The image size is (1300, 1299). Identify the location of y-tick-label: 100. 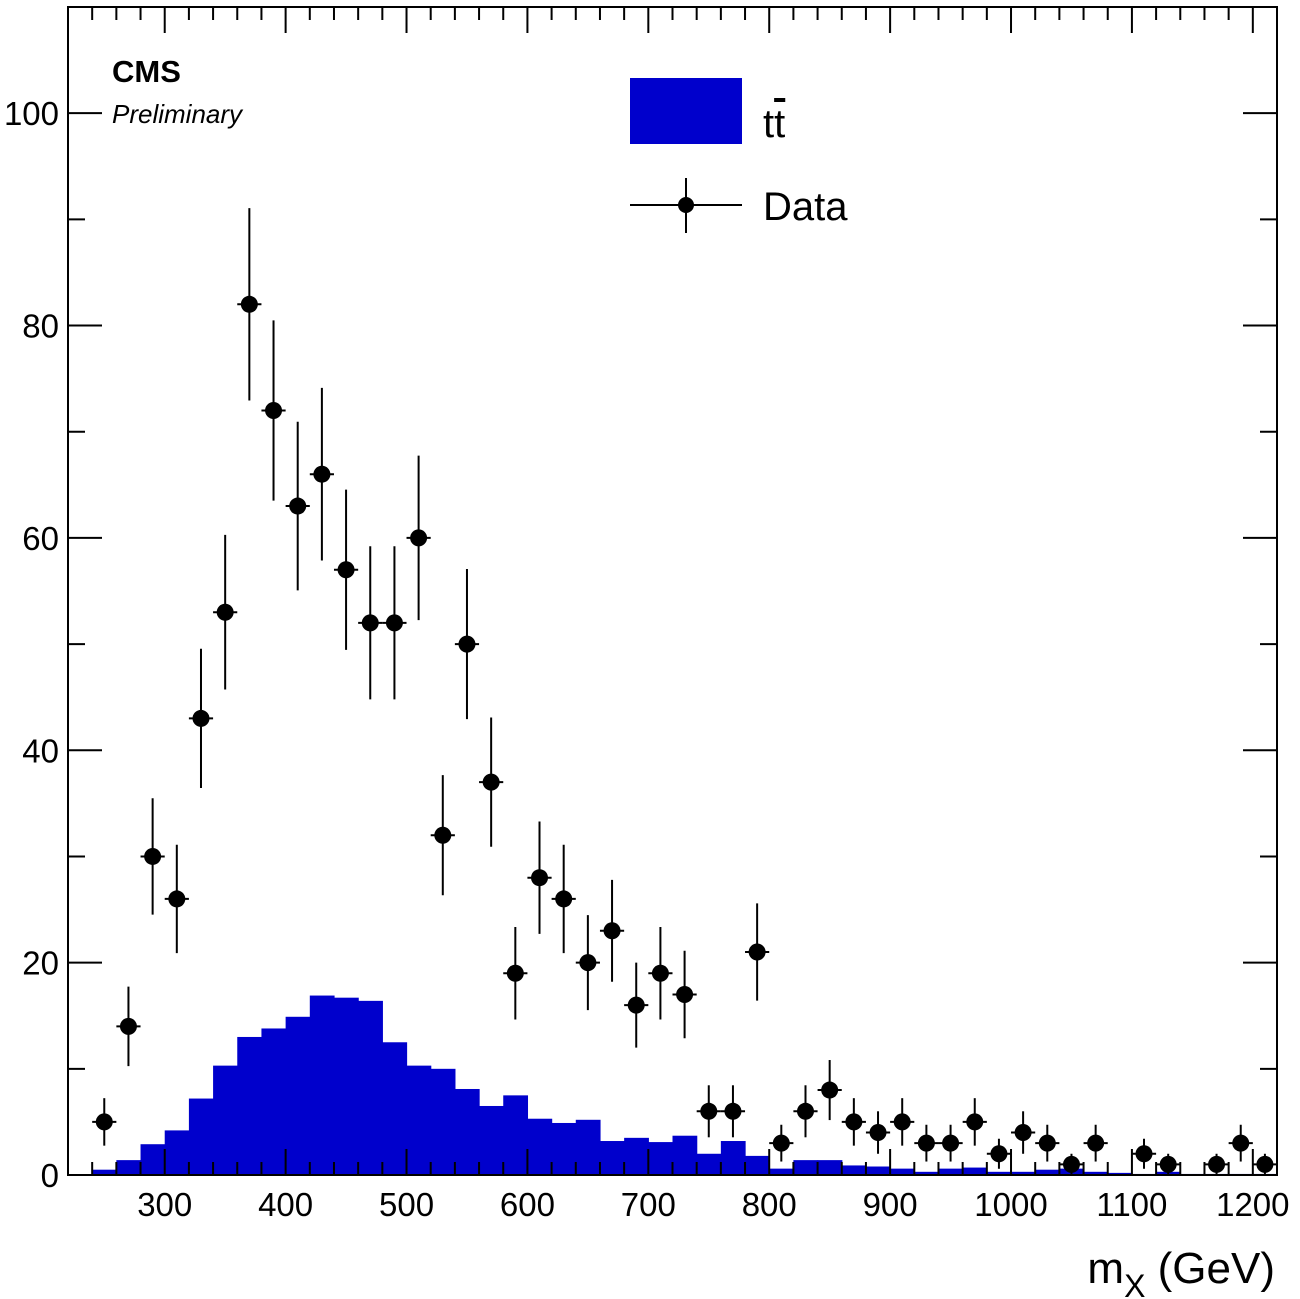
(31, 113).